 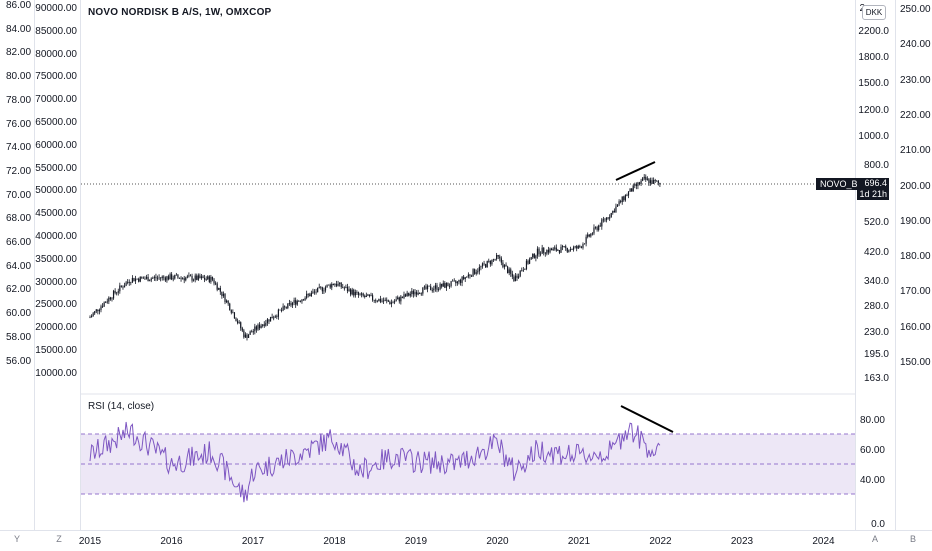 I want to click on scale-mode-button: B, so click(x=913, y=540).